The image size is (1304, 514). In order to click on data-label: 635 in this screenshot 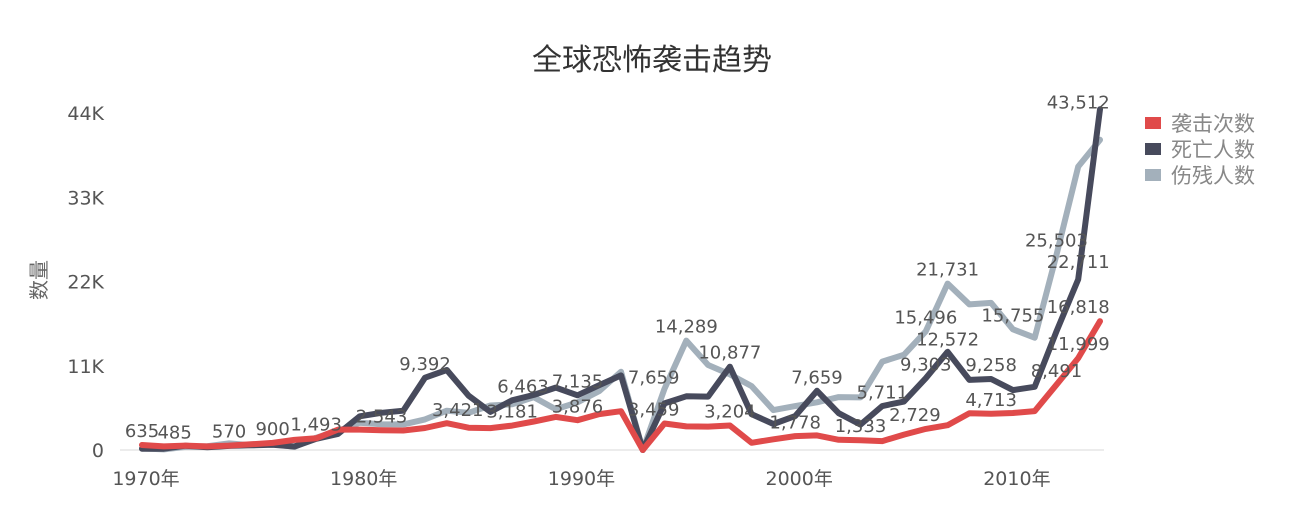, I will do `click(142, 431)`.